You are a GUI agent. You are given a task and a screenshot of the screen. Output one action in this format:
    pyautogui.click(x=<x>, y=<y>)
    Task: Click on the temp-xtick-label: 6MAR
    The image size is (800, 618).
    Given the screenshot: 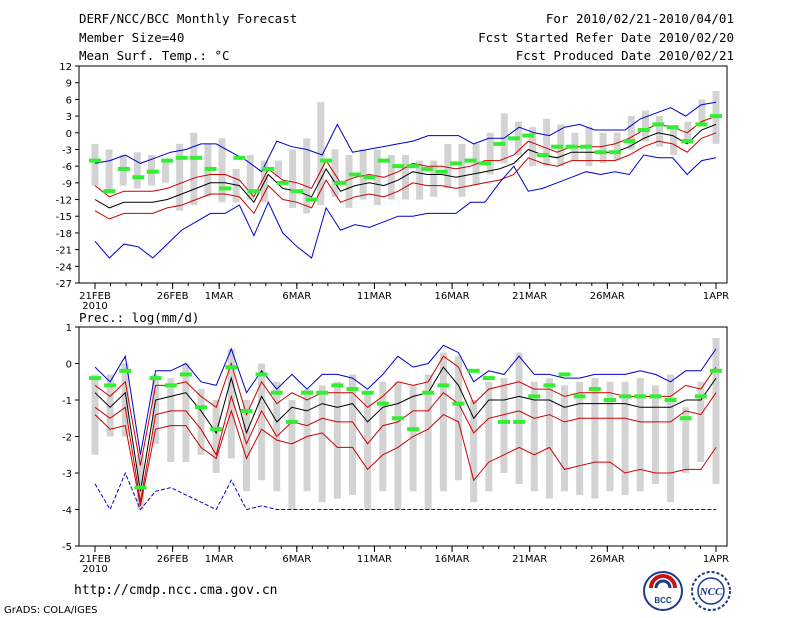 What is the action you would take?
    pyautogui.click(x=296, y=296)
    